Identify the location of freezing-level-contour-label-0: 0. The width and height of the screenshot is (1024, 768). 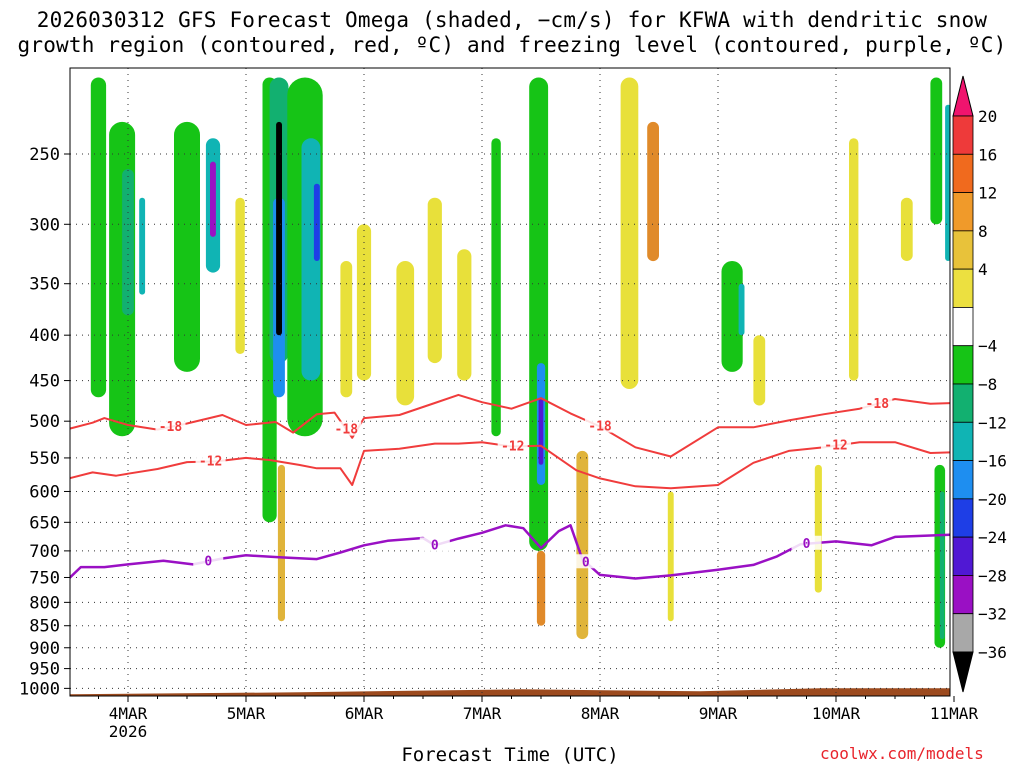
(208, 561).